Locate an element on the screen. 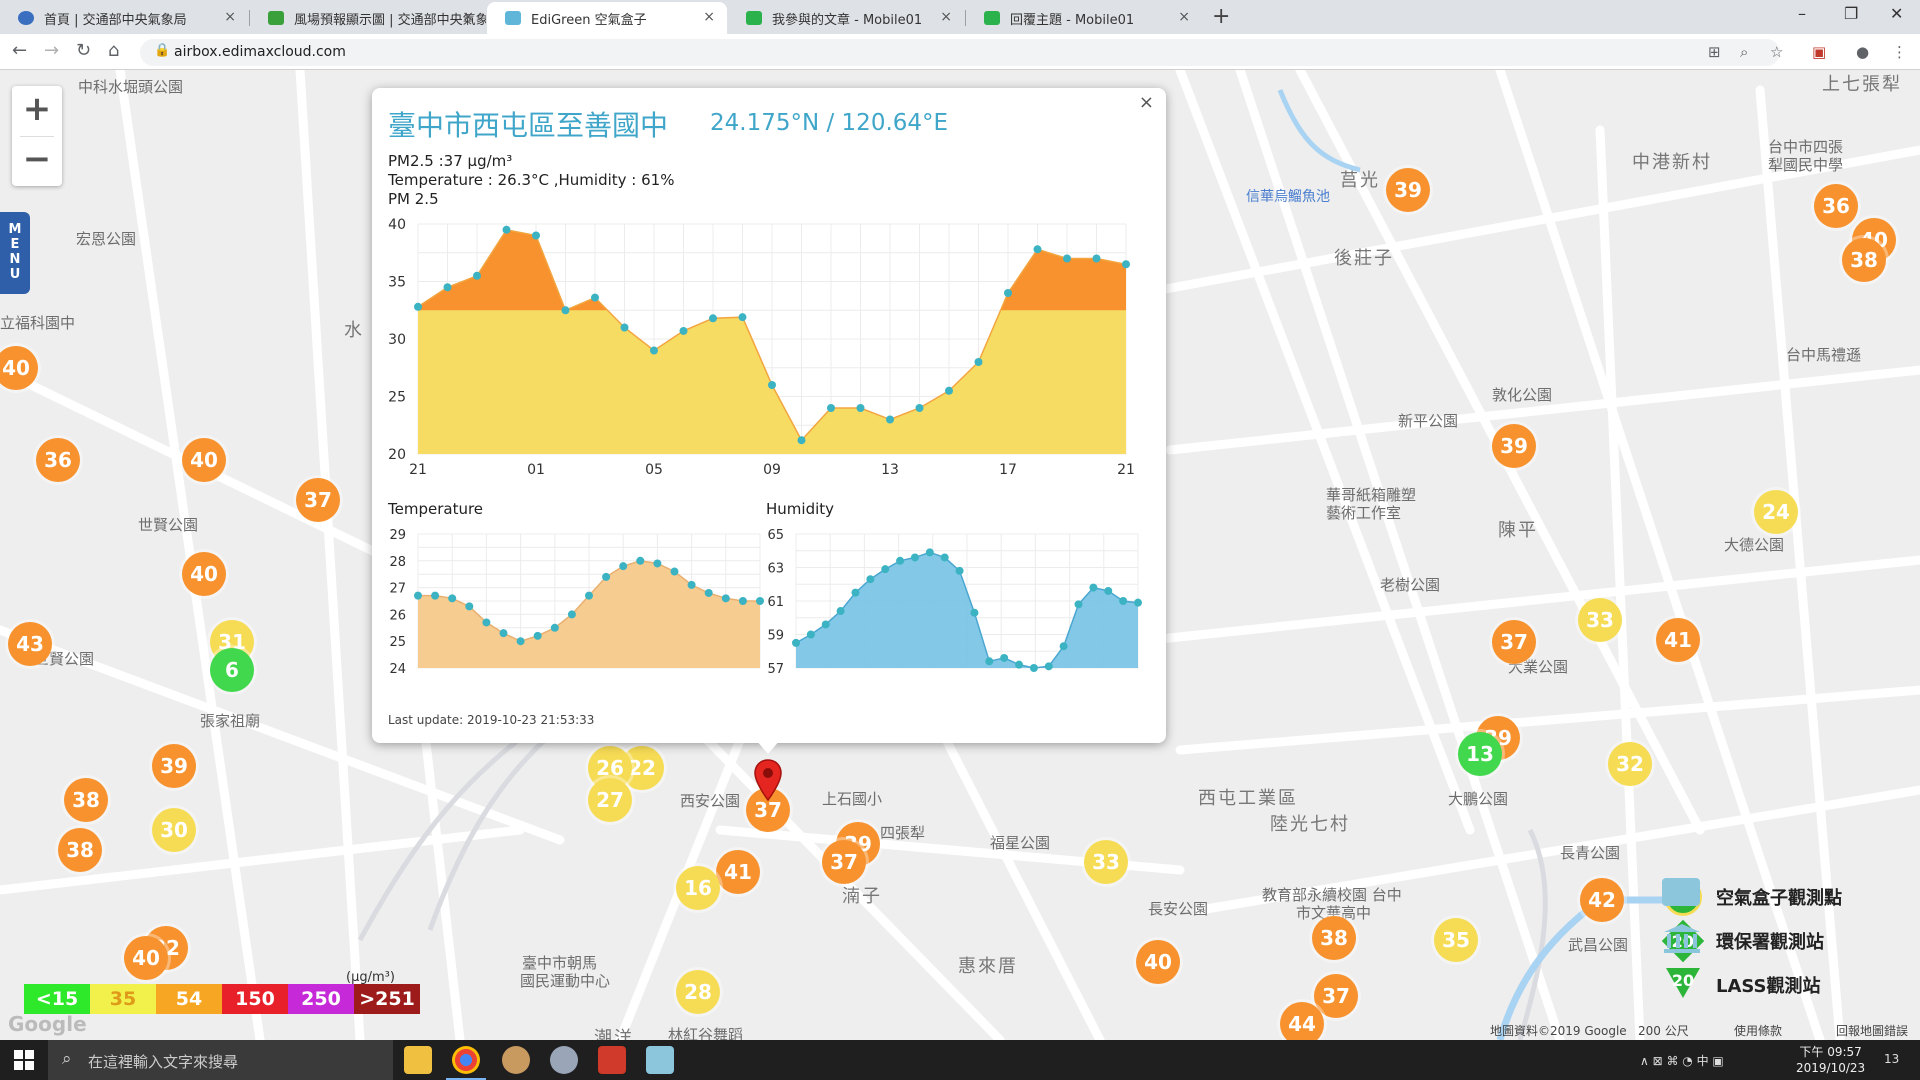 This screenshot has height=1080, width=1920. menu-label: MENU is located at coordinates (15, 252).